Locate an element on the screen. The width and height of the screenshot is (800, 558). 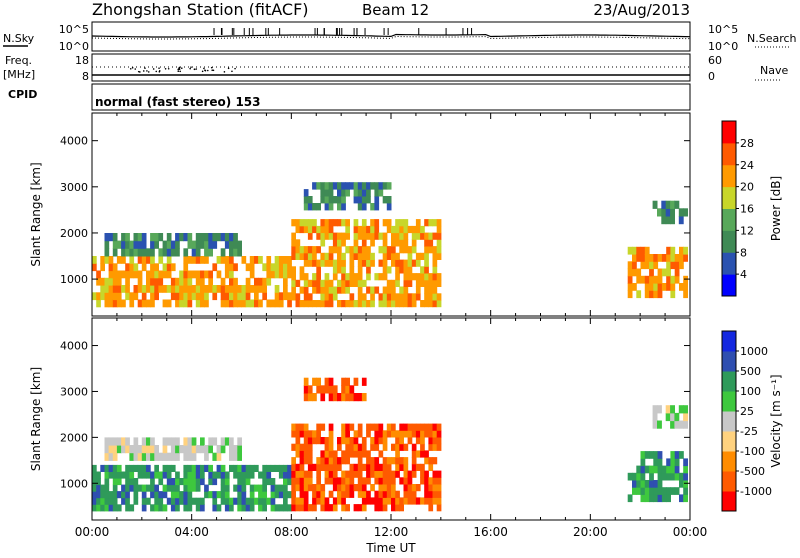
colorbar-frame is located at coordinates (729, 421).